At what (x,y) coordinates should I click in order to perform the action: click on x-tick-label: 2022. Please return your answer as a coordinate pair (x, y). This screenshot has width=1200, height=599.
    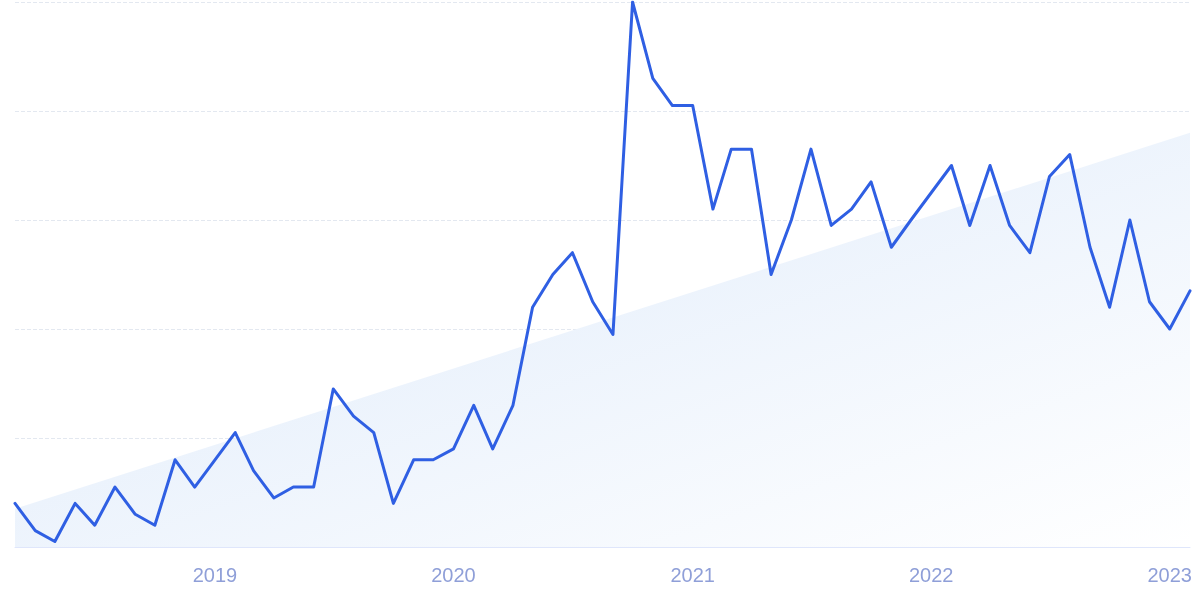
    Looking at the image, I should click on (931, 575).